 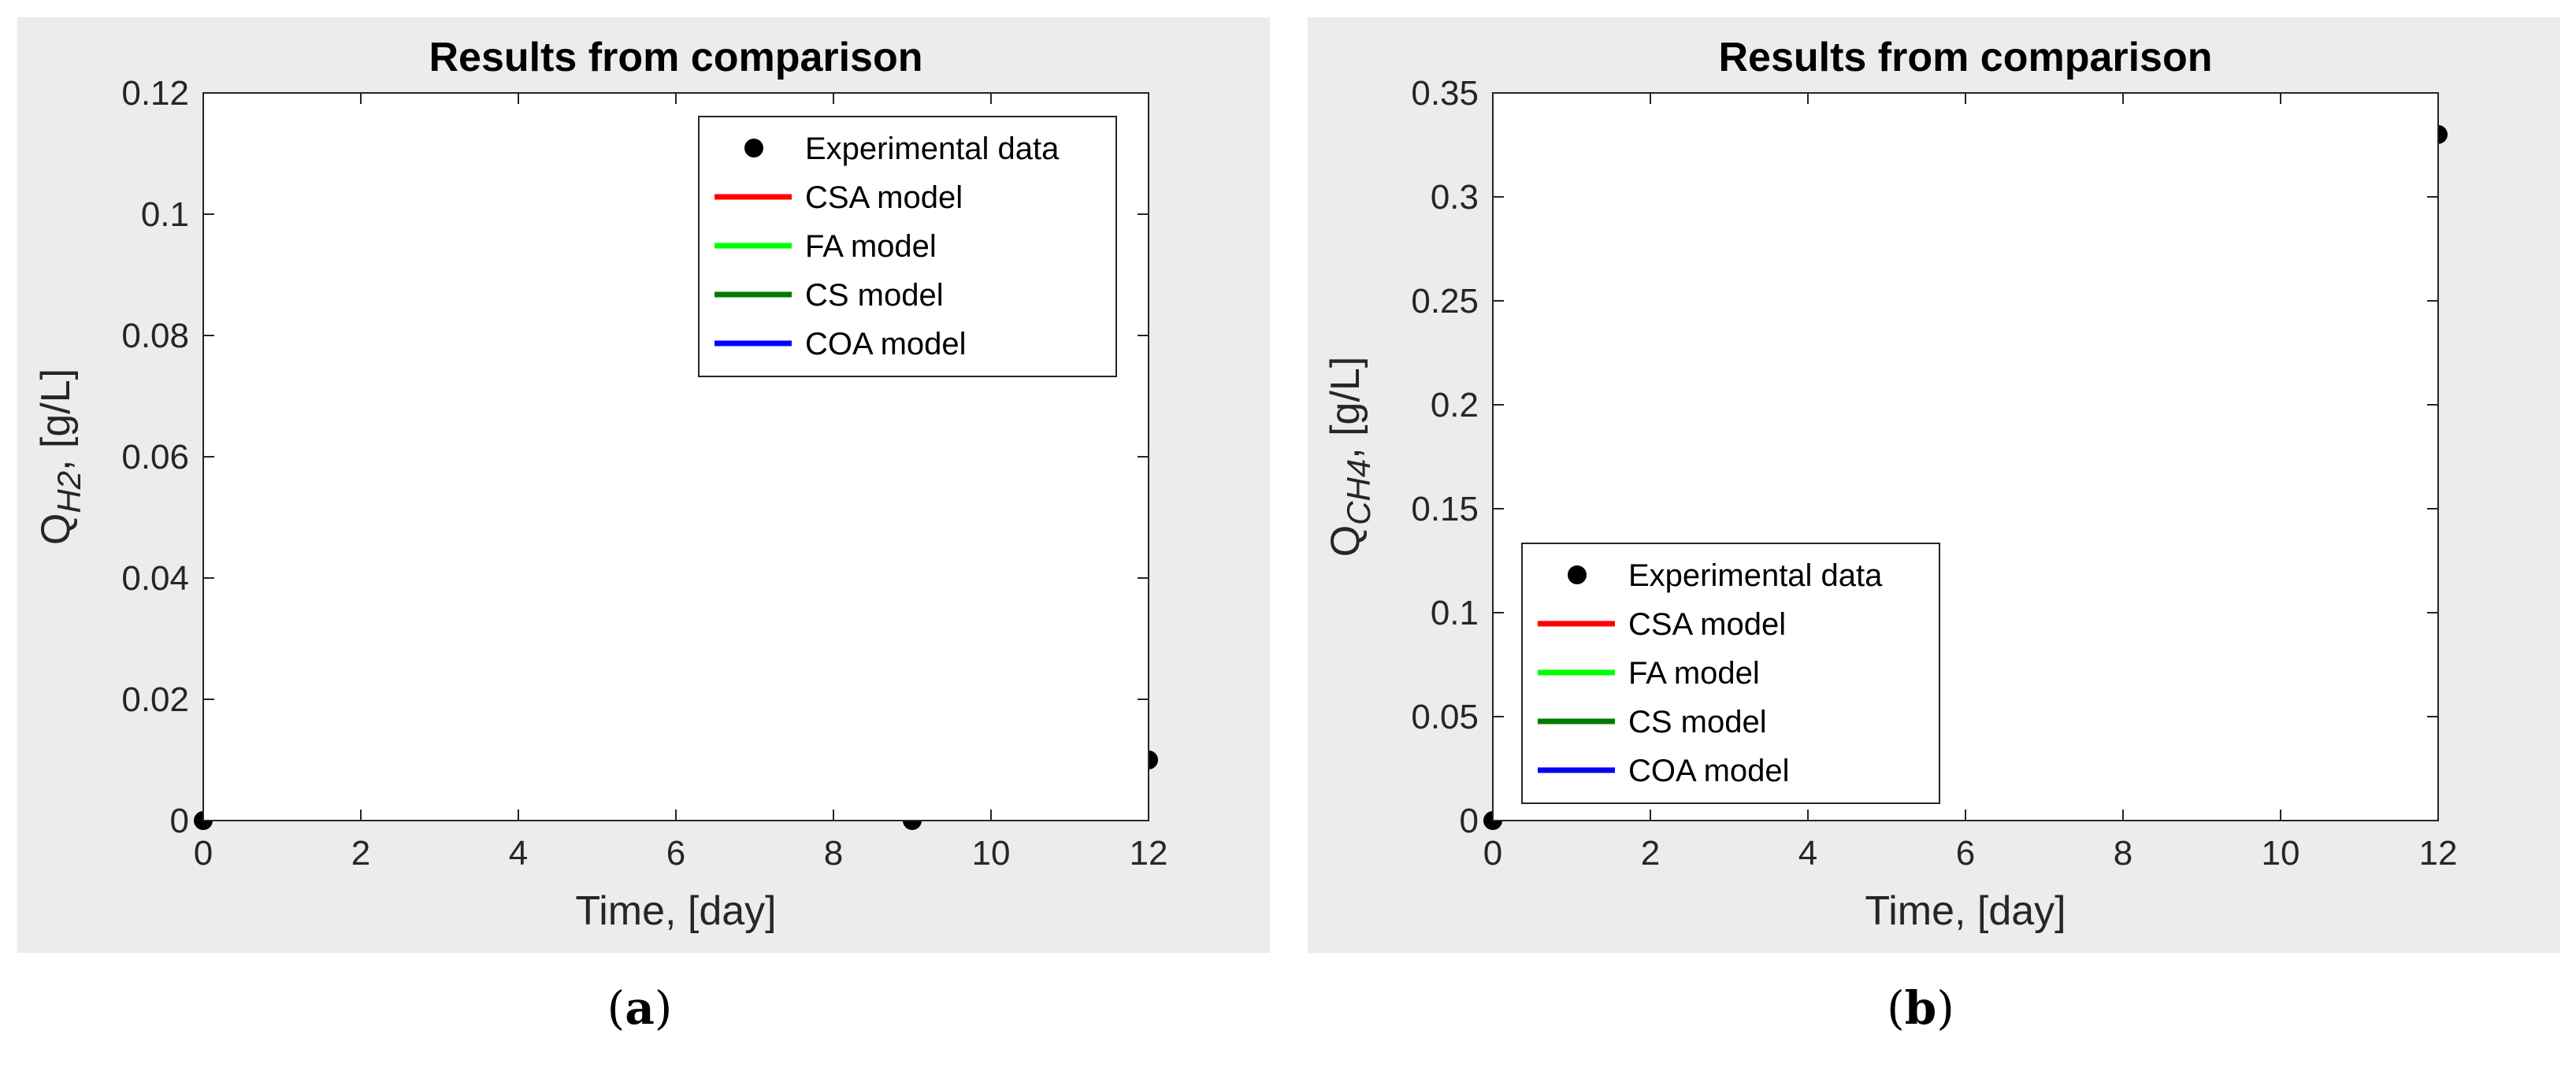 I want to click on y-tick-label: 0.05, so click(x=1445, y=717).